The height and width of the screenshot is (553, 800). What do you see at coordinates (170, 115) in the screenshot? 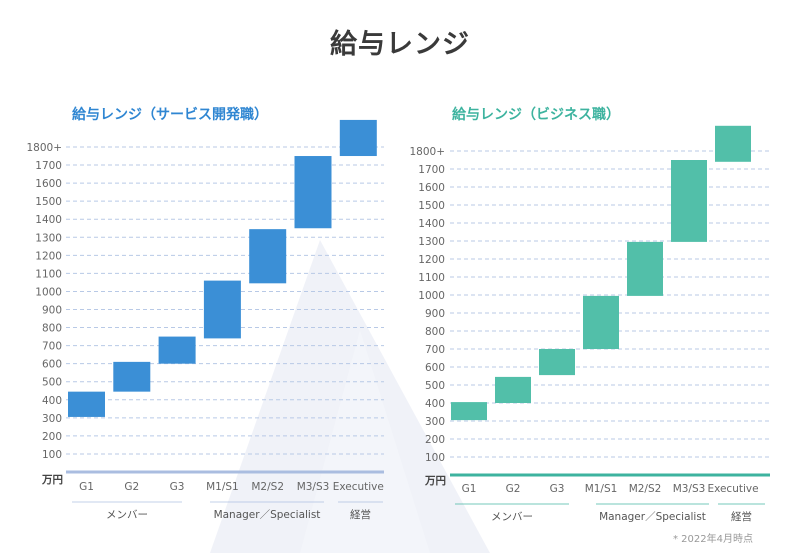
I see `chart-title-service: 給与レンジ（サービス開発職）` at bounding box center [170, 115].